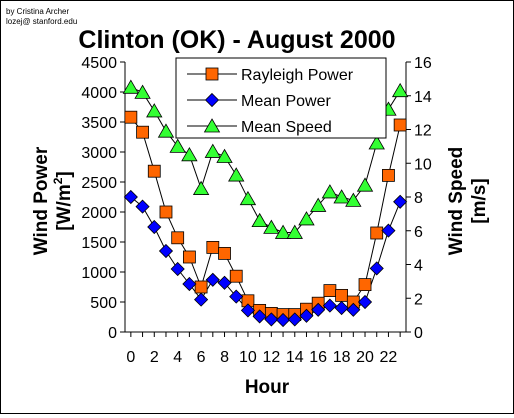 The image size is (514, 418). I want to click on x-tick-label: 2, so click(154, 357).